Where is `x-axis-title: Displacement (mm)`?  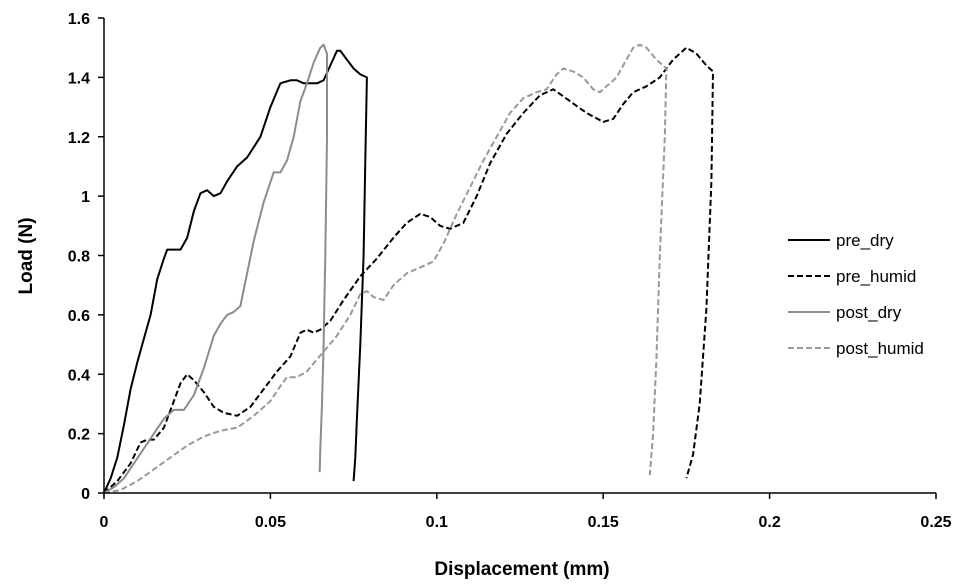
x-axis-title: Displacement (mm) is located at coordinates (521, 569).